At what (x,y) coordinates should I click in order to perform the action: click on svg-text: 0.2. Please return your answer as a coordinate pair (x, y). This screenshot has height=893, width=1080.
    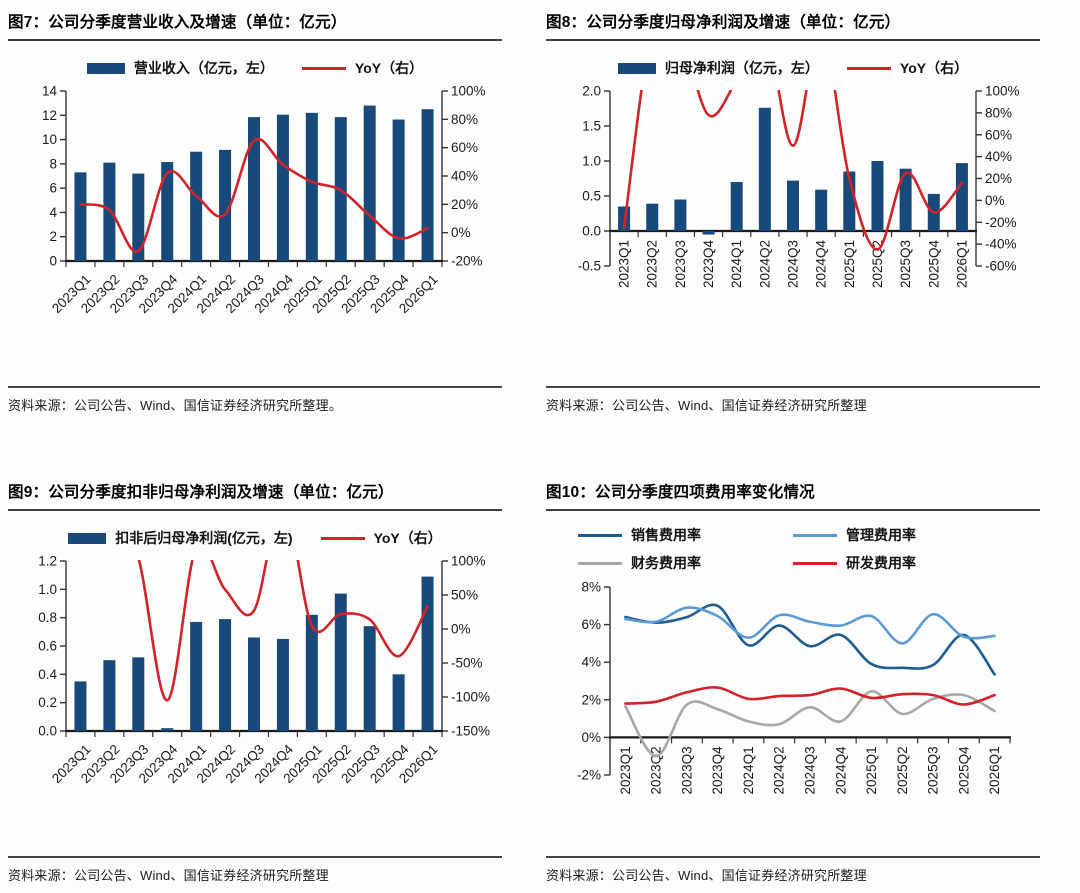
    Looking at the image, I should click on (47, 702).